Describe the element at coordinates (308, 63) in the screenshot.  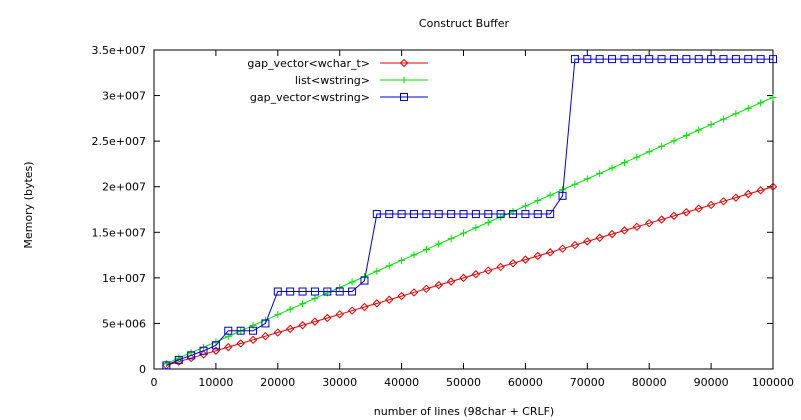
I see `legend-label: gap_vector<wchar_t>` at that location.